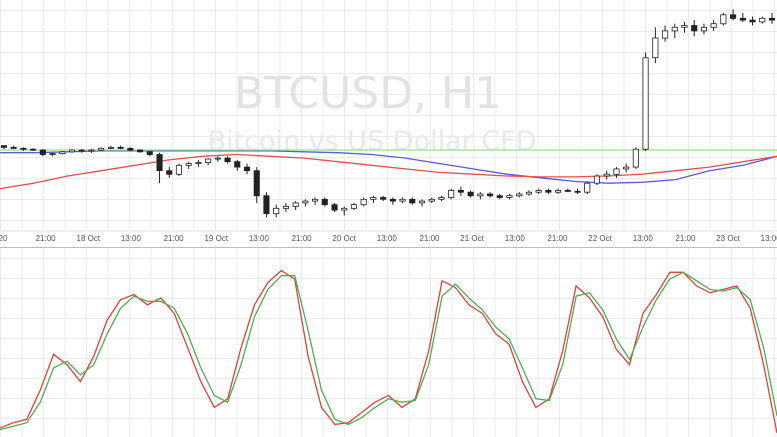  I want to click on x-tick-label: 21 Oct, so click(472, 238).